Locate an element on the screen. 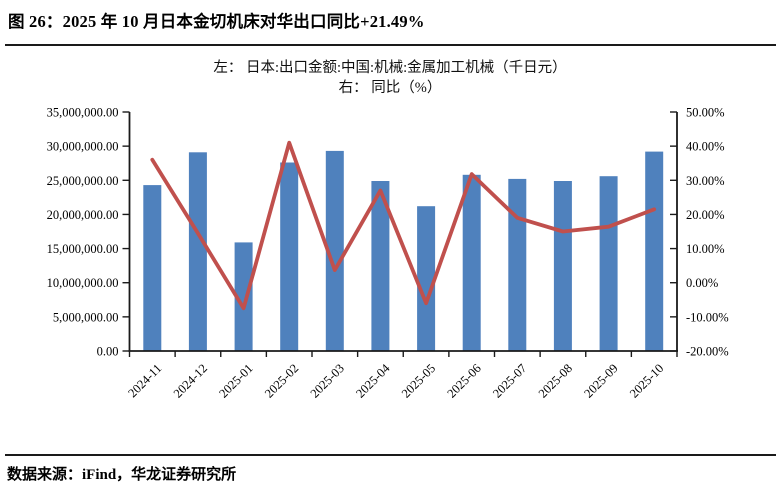 Image resolution: width=780 pixels, height=499 pixels. left-axis-tick-label: 15,000,000.00 is located at coordinates (83, 249).